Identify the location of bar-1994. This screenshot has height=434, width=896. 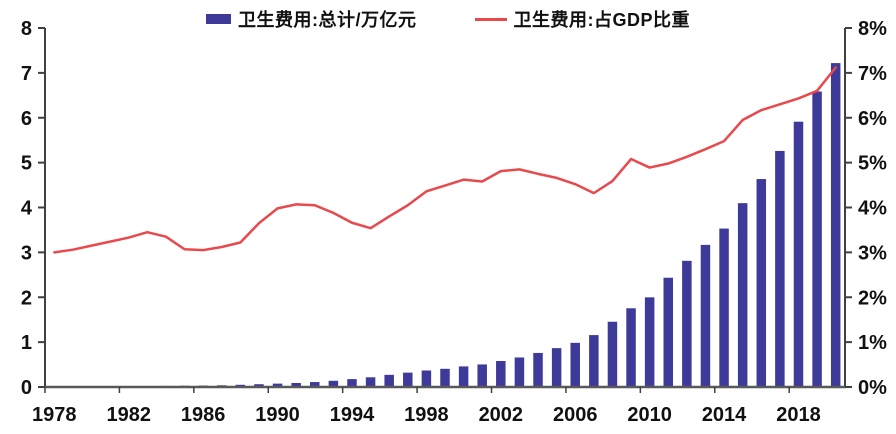
(352, 383).